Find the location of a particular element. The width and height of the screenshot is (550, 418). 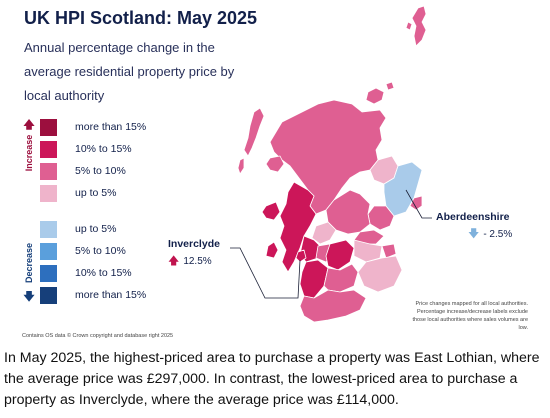

aberdeenshire-callout: Aberdeenshire 🡇 - 2.5% is located at coordinates (474, 227).